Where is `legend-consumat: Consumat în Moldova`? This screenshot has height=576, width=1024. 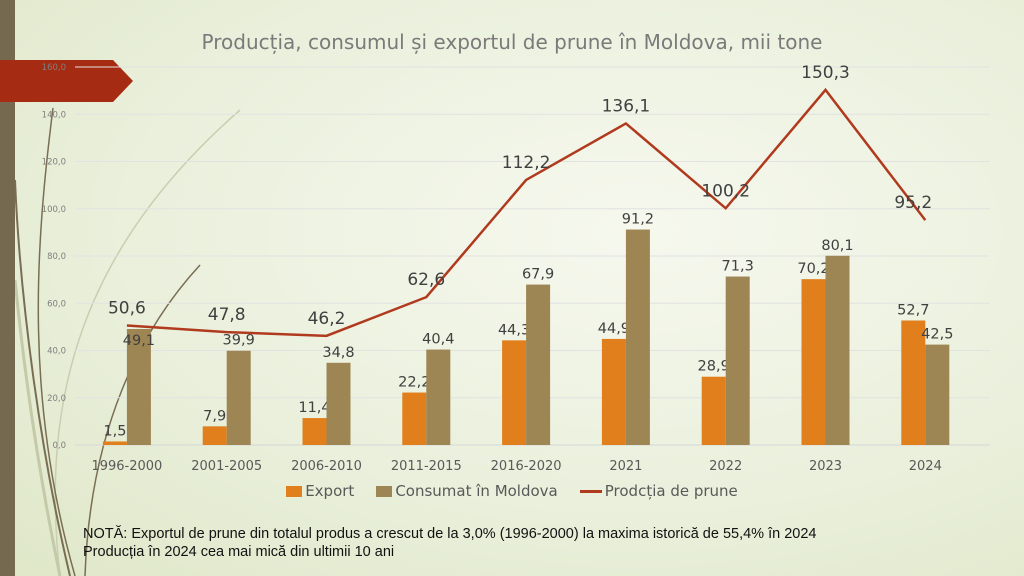 legend-consumat: Consumat în Moldova is located at coordinates (467, 491).